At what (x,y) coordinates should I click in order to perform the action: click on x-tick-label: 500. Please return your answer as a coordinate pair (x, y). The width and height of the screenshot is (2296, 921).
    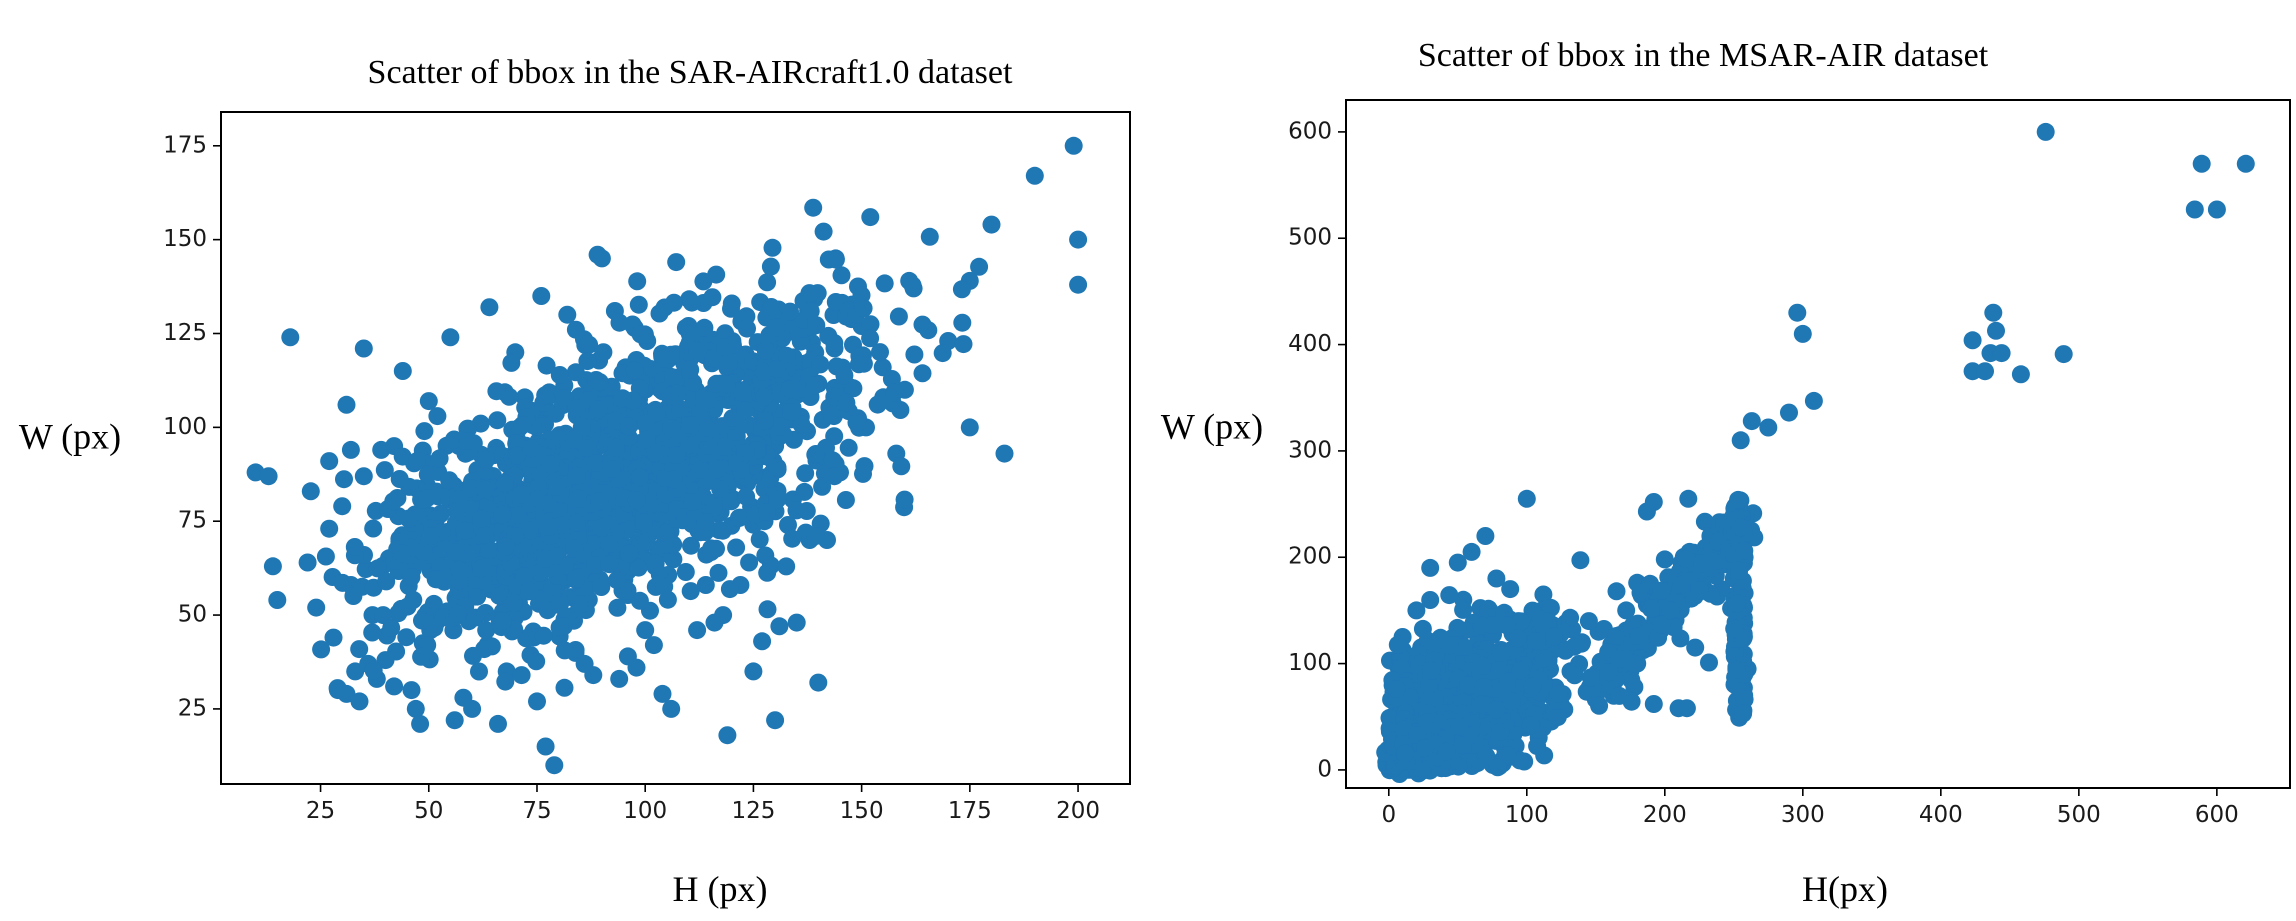
    Looking at the image, I should click on (2079, 815).